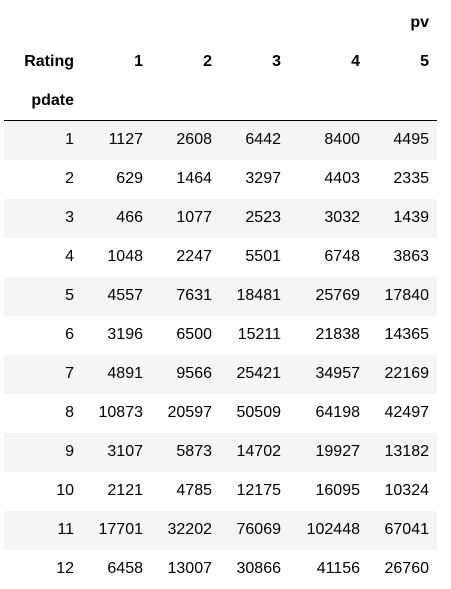  What do you see at coordinates (411, 217) in the screenshot?
I see `table-cell: 1439` at bounding box center [411, 217].